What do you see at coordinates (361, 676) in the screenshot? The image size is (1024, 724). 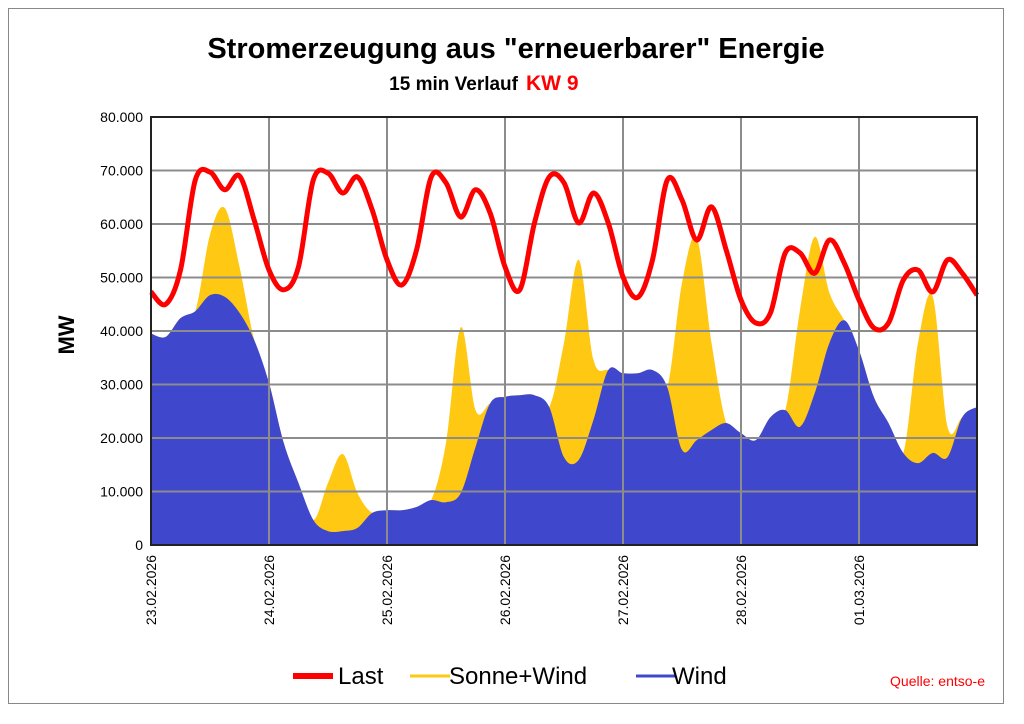 I see `legend-label: Last` at bounding box center [361, 676].